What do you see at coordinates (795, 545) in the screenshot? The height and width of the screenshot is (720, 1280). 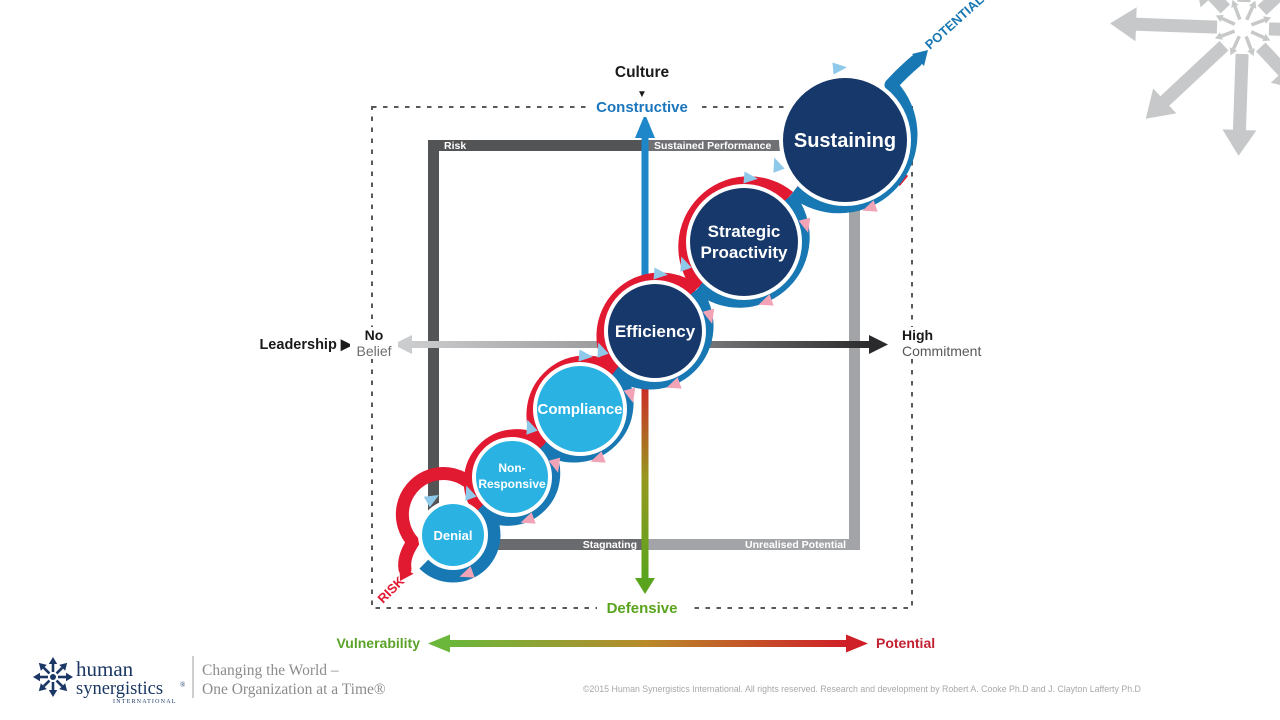 I see `quadrant-label-unrealised-potential: Unrealised Potential` at bounding box center [795, 545].